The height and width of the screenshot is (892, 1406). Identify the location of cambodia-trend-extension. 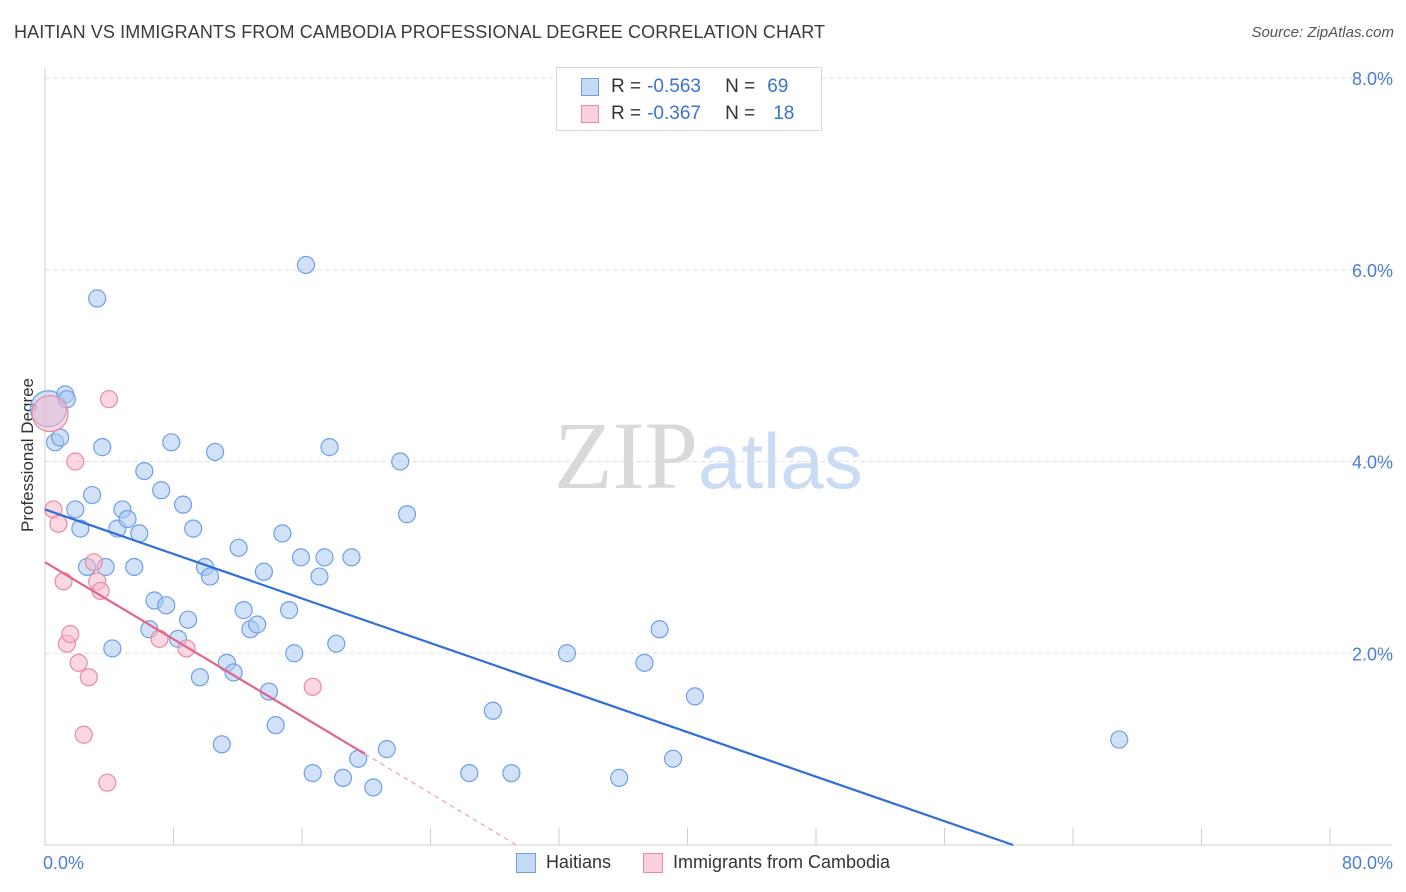
(440, 799).